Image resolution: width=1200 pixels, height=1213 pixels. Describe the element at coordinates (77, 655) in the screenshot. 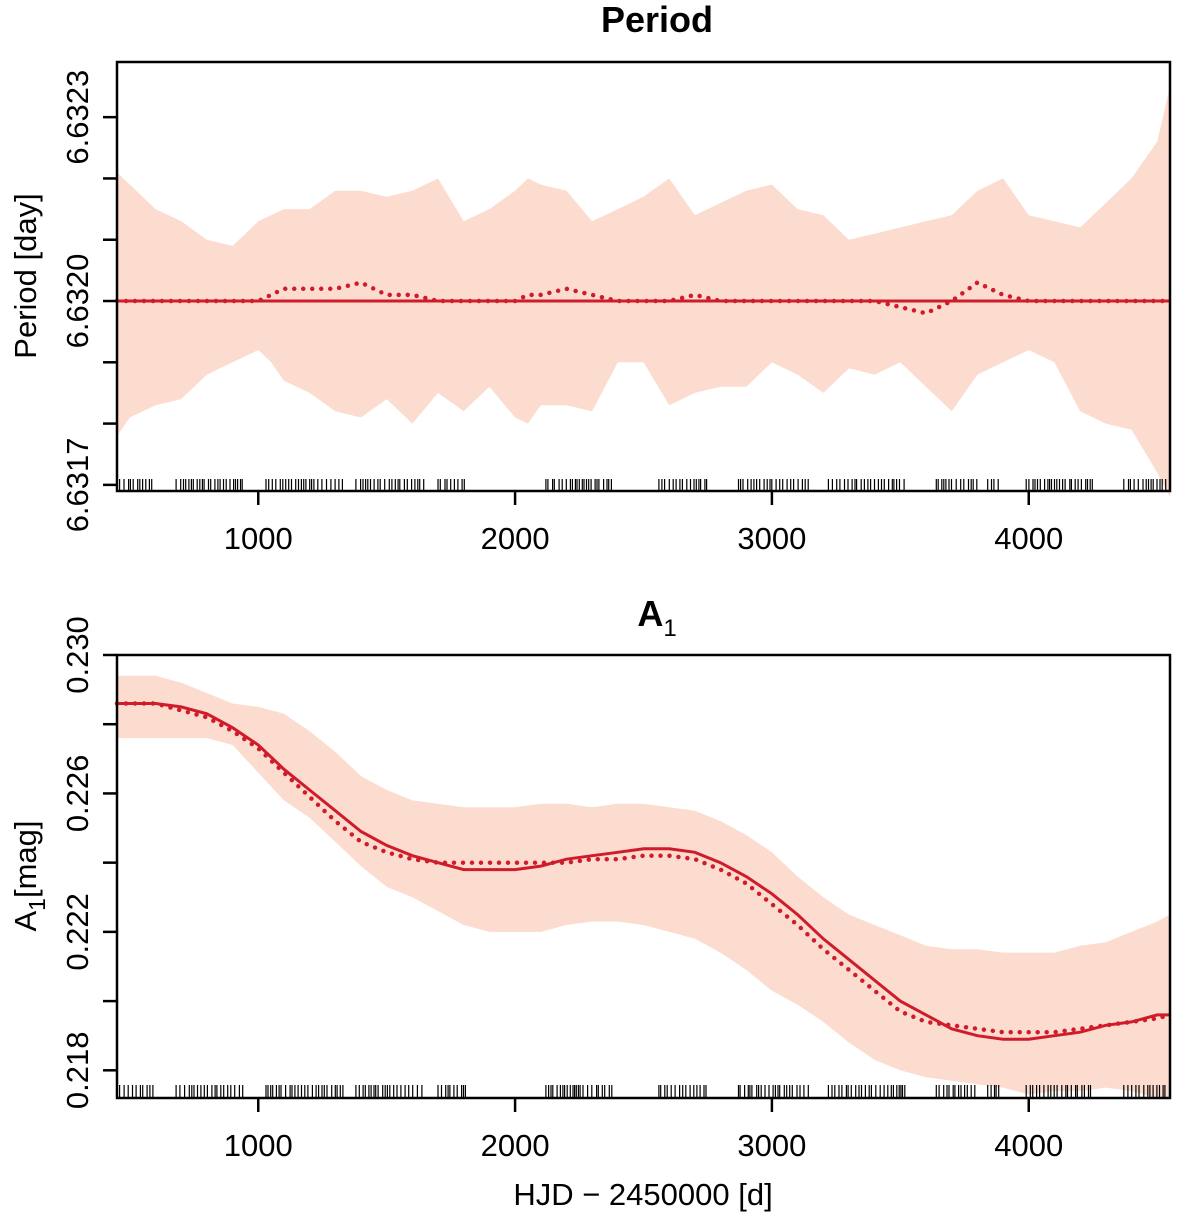

I see `a1-y-tick-label: 0.230` at that location.